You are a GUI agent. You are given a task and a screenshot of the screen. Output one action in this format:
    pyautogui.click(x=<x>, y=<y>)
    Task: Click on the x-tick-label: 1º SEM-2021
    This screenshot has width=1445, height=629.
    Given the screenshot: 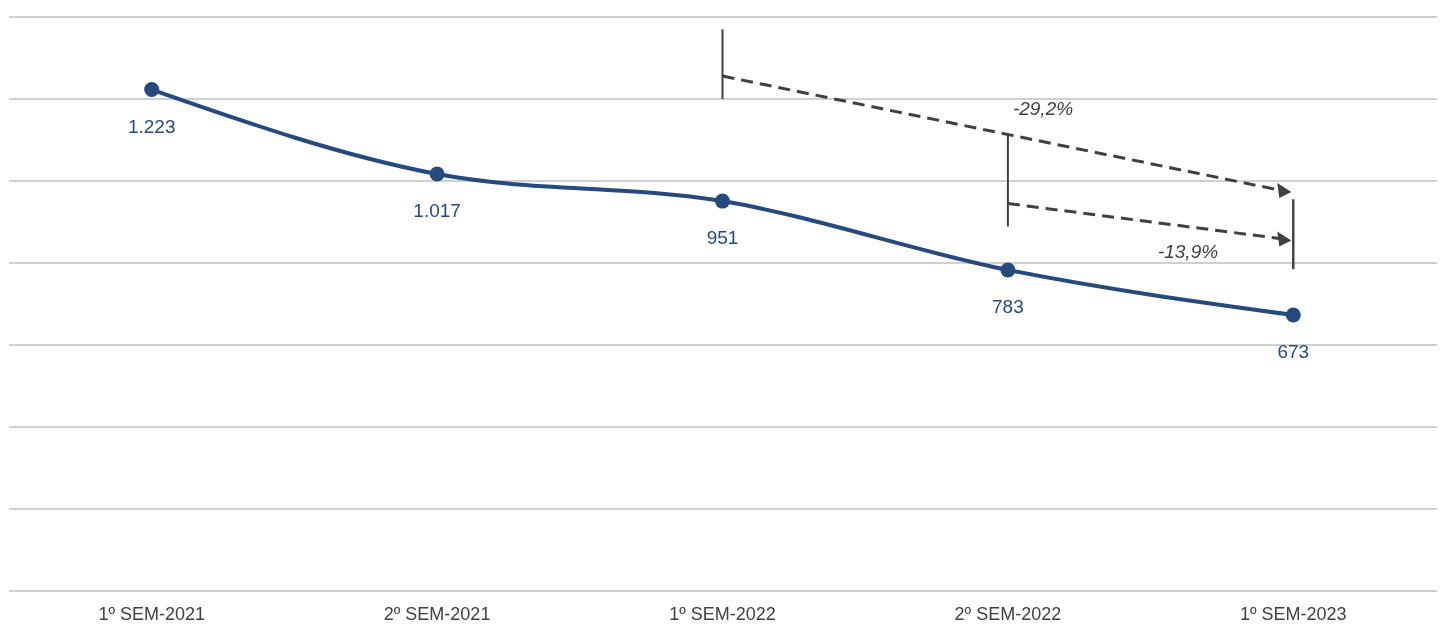 What is the action you would take?
    pyautogui.click(x=152, y=614)
    